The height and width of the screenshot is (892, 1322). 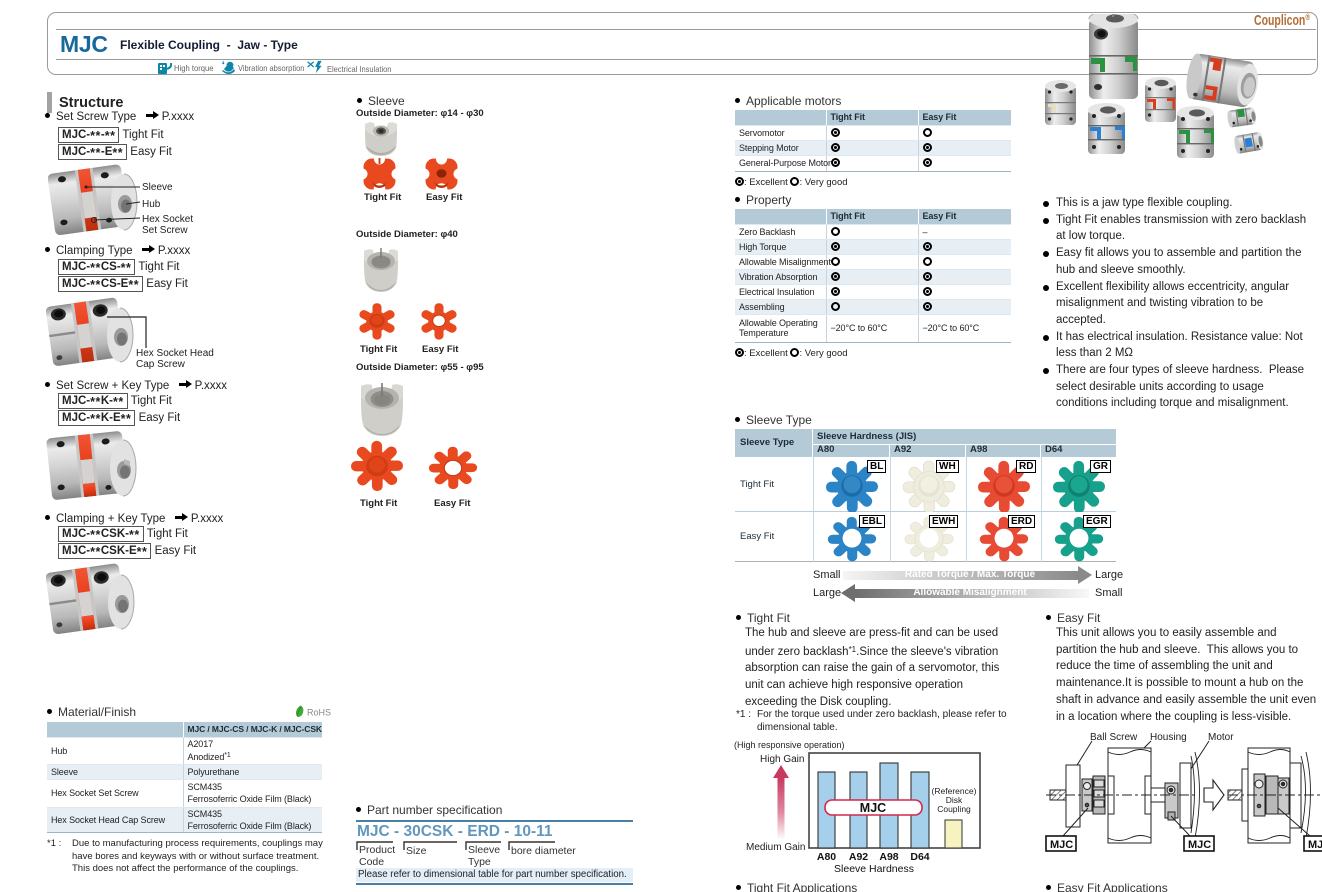 What do you see at coordinates (319, 713) in the screenshot?
I see `svg-text: RoHS` at bounding box center [319, 713].